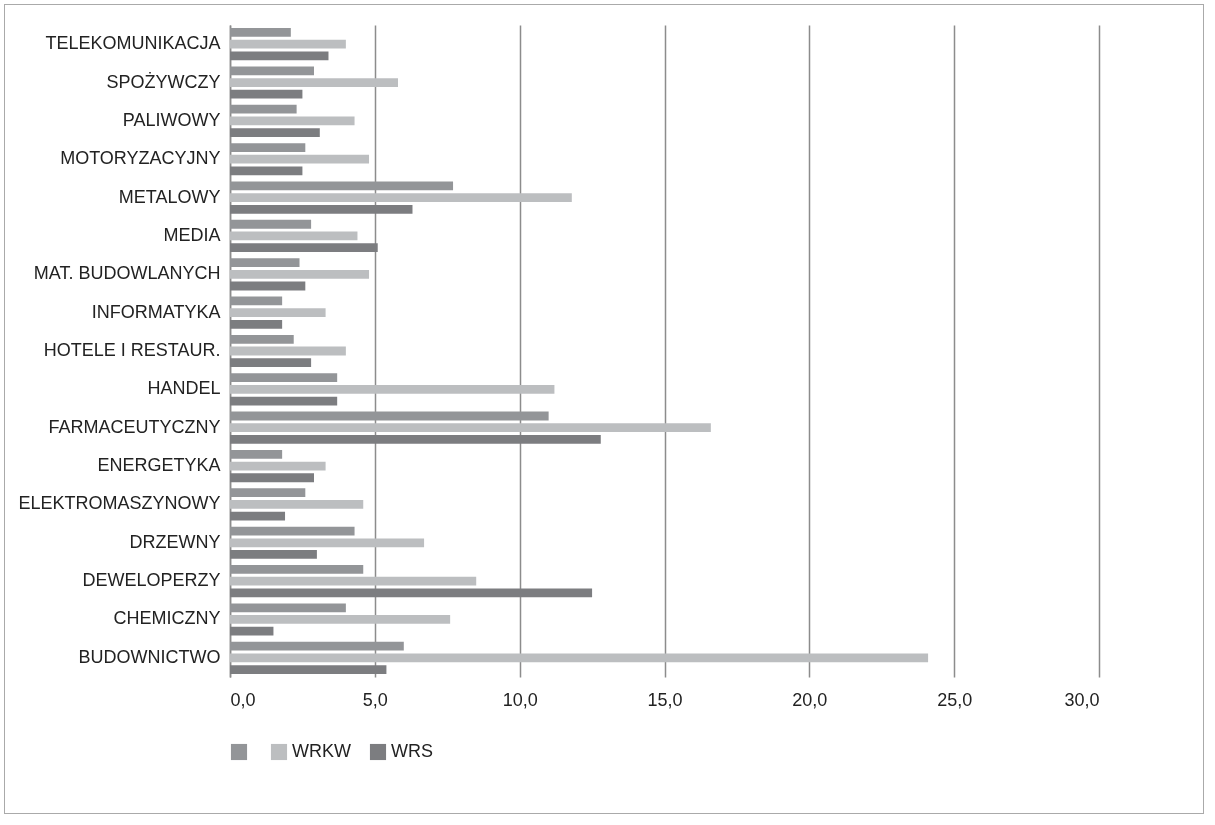 The width and height of the screenshot is (1215, 825). Describe the element at coordinates (149, 656) in the screenshot. I see `y-tick-label: BUDOWNICTWO` at that location.